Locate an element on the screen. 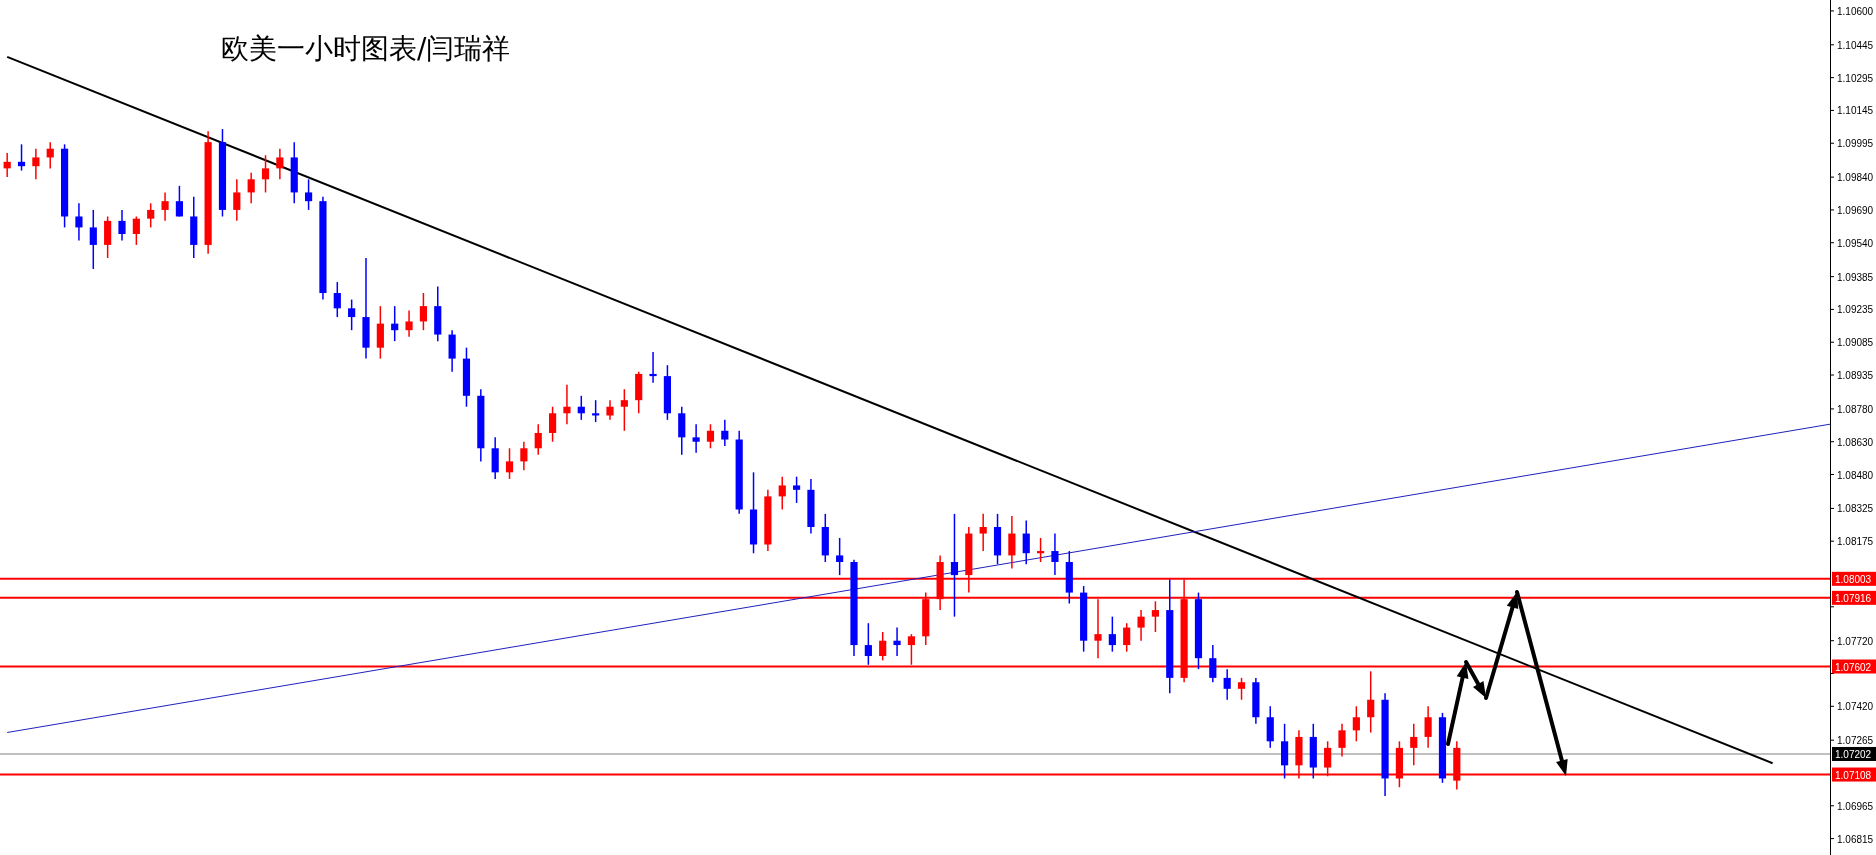  y-tick-label: 1.09385 is located at coordinates (1855, 277).